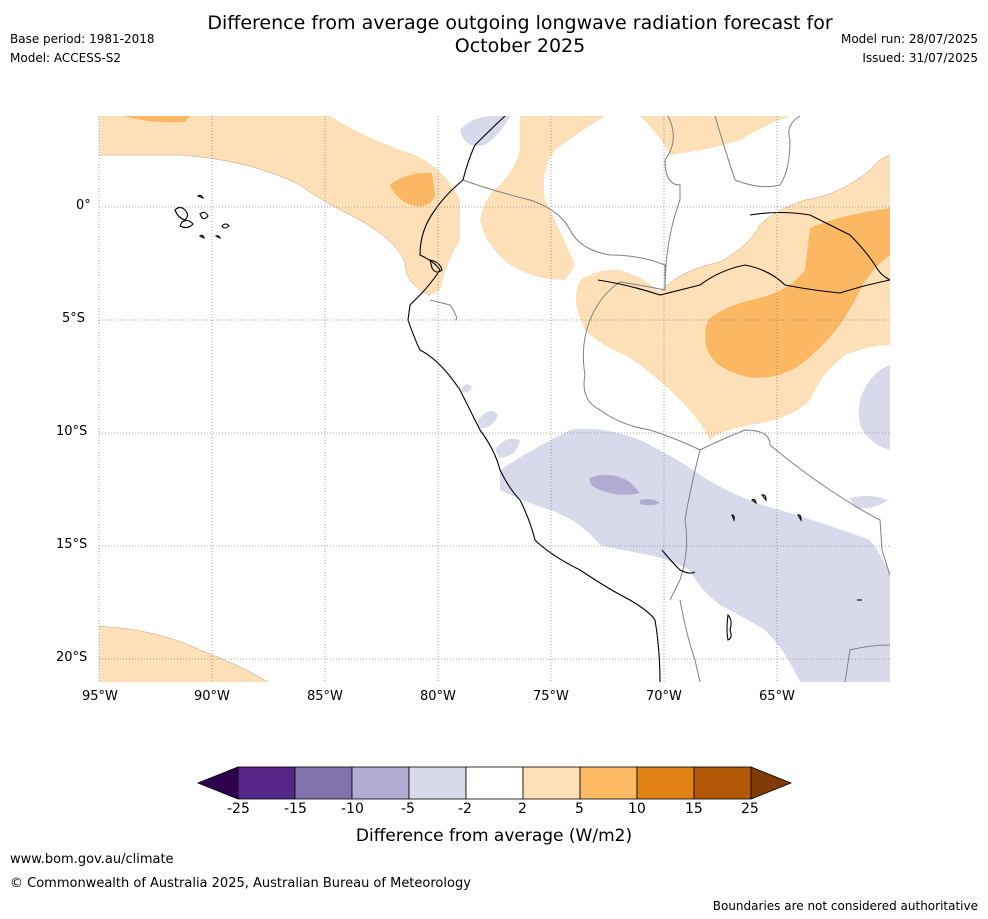  Describe the element at coordinates (82, 39) in the screenshot. I see `base-period: Base period: 1981-2018` at that location.